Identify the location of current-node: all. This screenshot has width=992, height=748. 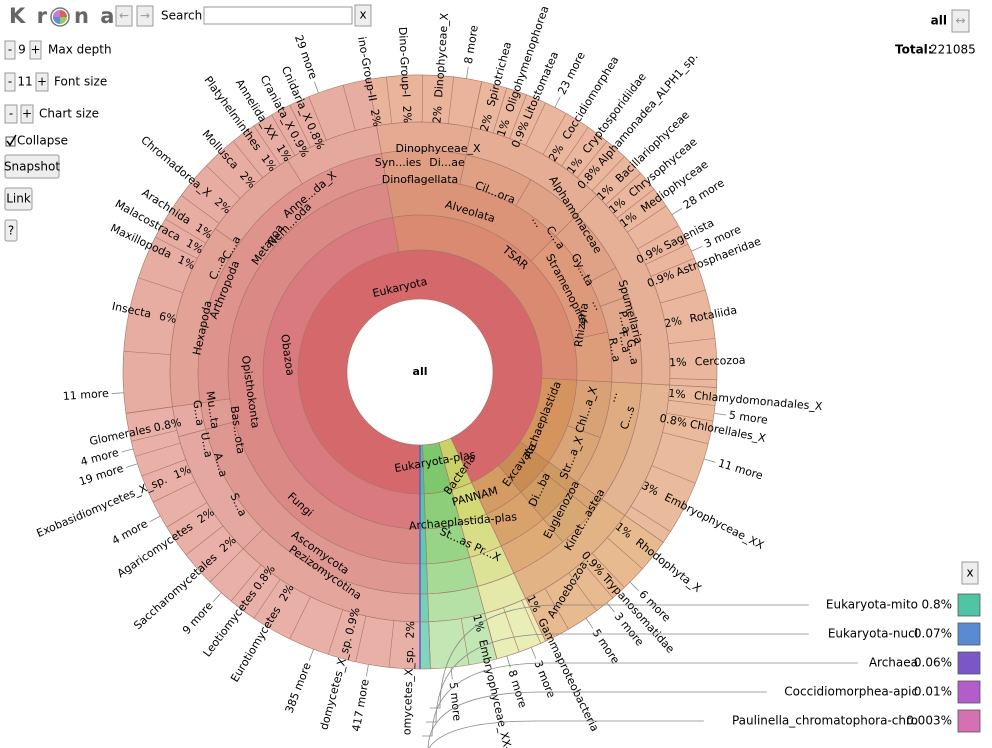
(939, 21).